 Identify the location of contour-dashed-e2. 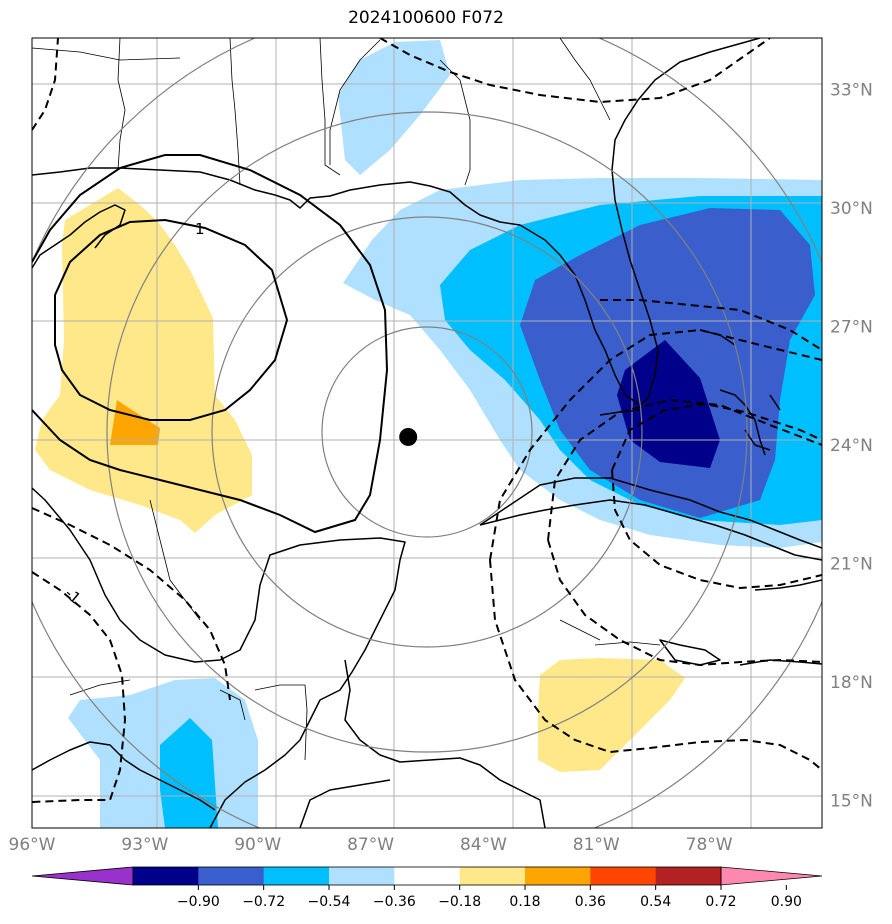
(684, 469).